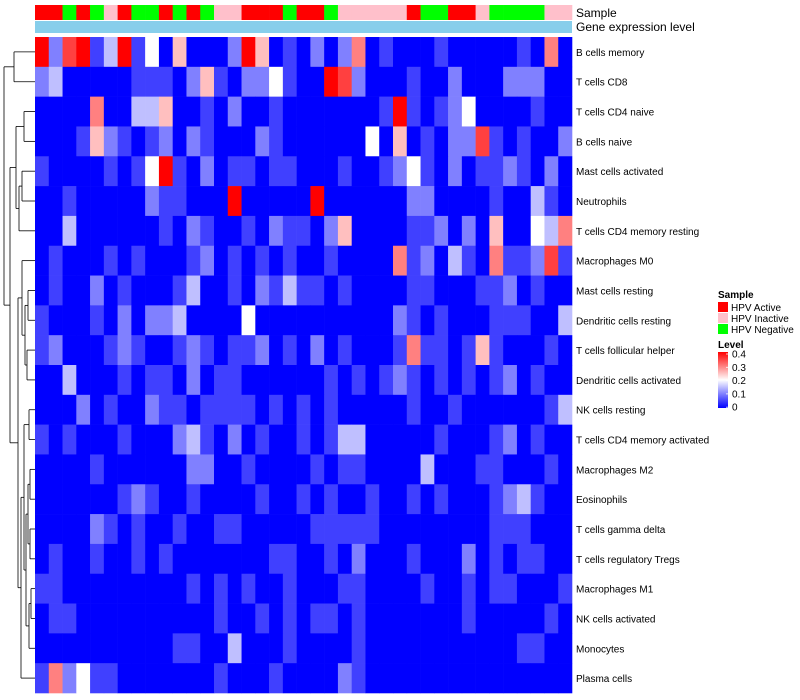 The height and width of the screenshot is (700, 800). I want to click on sample-annotation-bar, so click(304, 12).